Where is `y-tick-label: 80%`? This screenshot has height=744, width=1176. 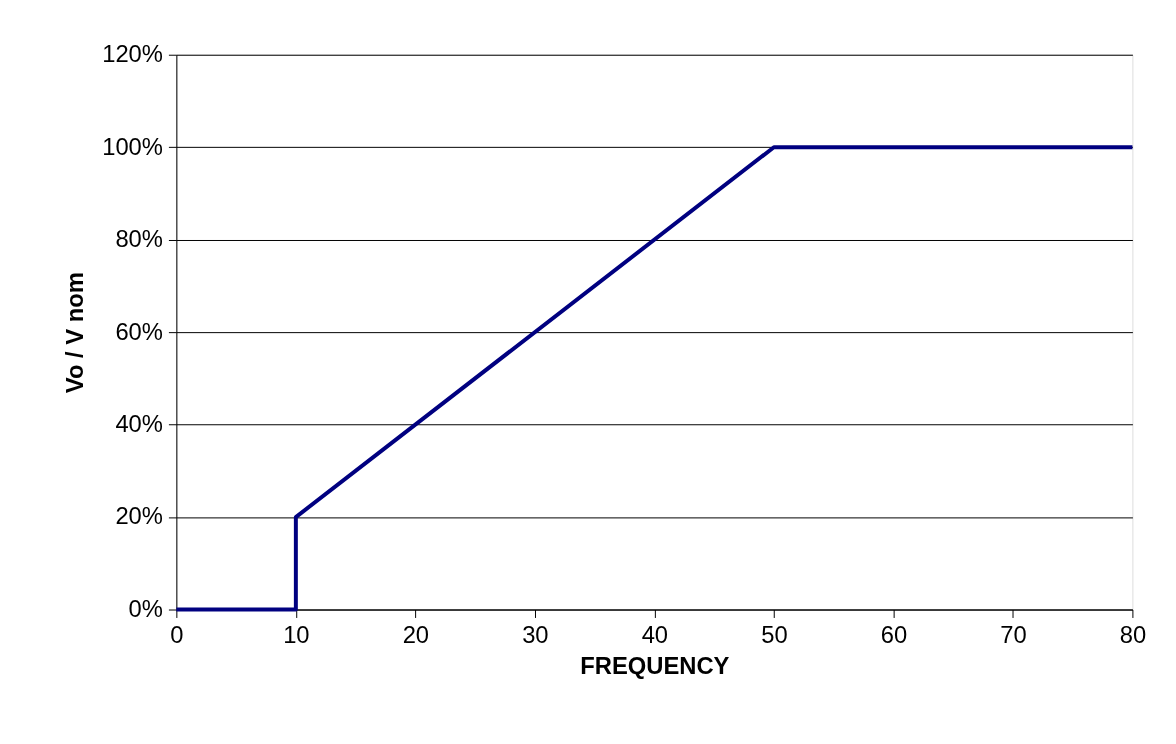 y-tick-label: 80% is located at coordinates (139, 239).